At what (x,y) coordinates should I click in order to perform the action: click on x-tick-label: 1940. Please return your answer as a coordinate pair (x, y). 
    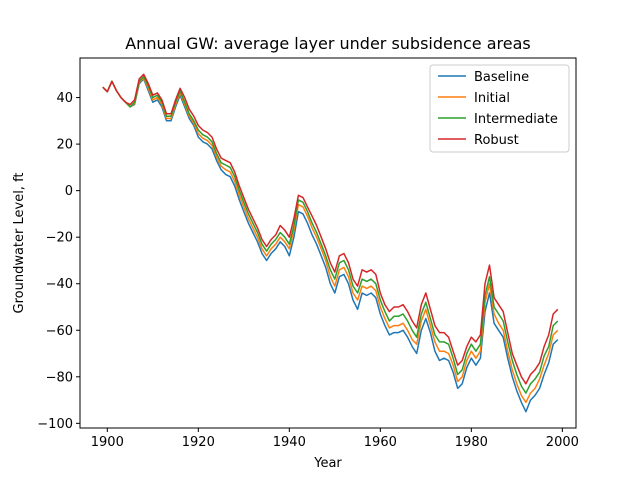
    Looking at the image, I should click on (289, 442).